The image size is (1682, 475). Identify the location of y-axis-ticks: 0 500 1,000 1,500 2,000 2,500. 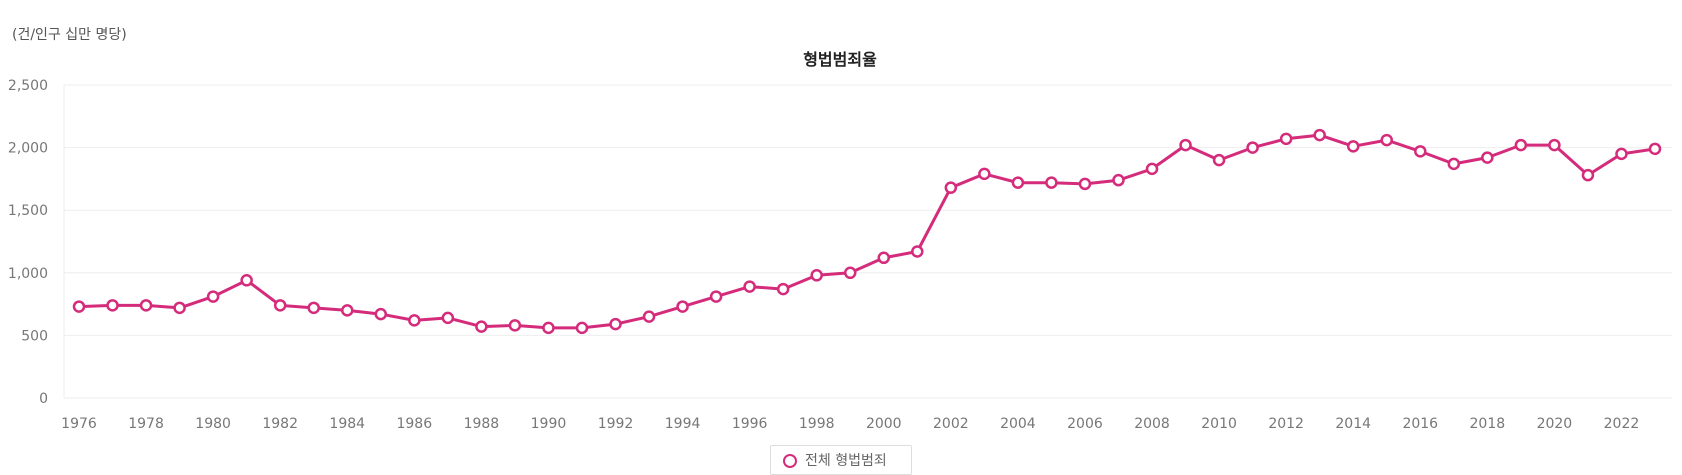
(28, 242).